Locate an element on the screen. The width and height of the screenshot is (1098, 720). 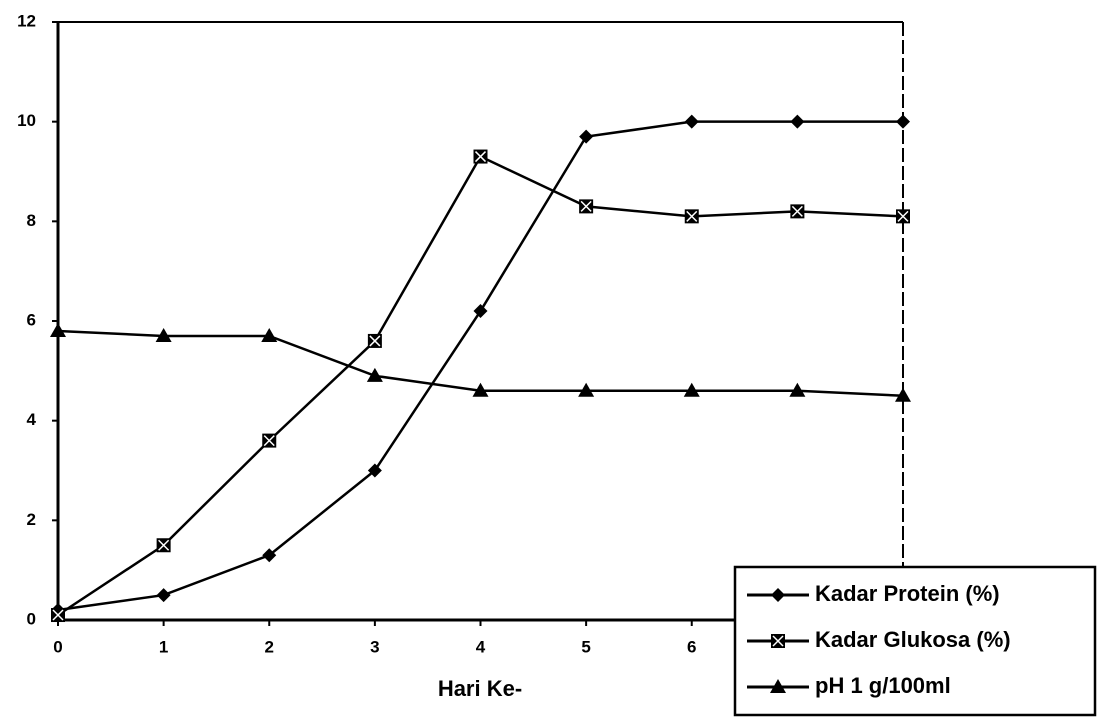
y-tick-label: 2 is located at coordinates (31, 519).